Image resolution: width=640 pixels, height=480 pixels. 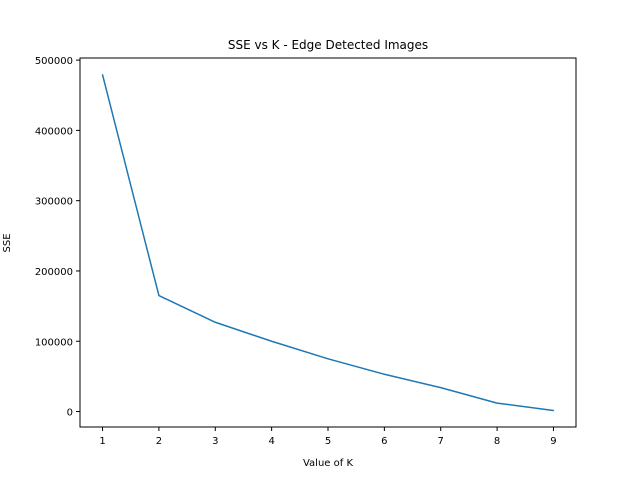 I want to click on x-tick-label: 7, so click(x=441, y=441).